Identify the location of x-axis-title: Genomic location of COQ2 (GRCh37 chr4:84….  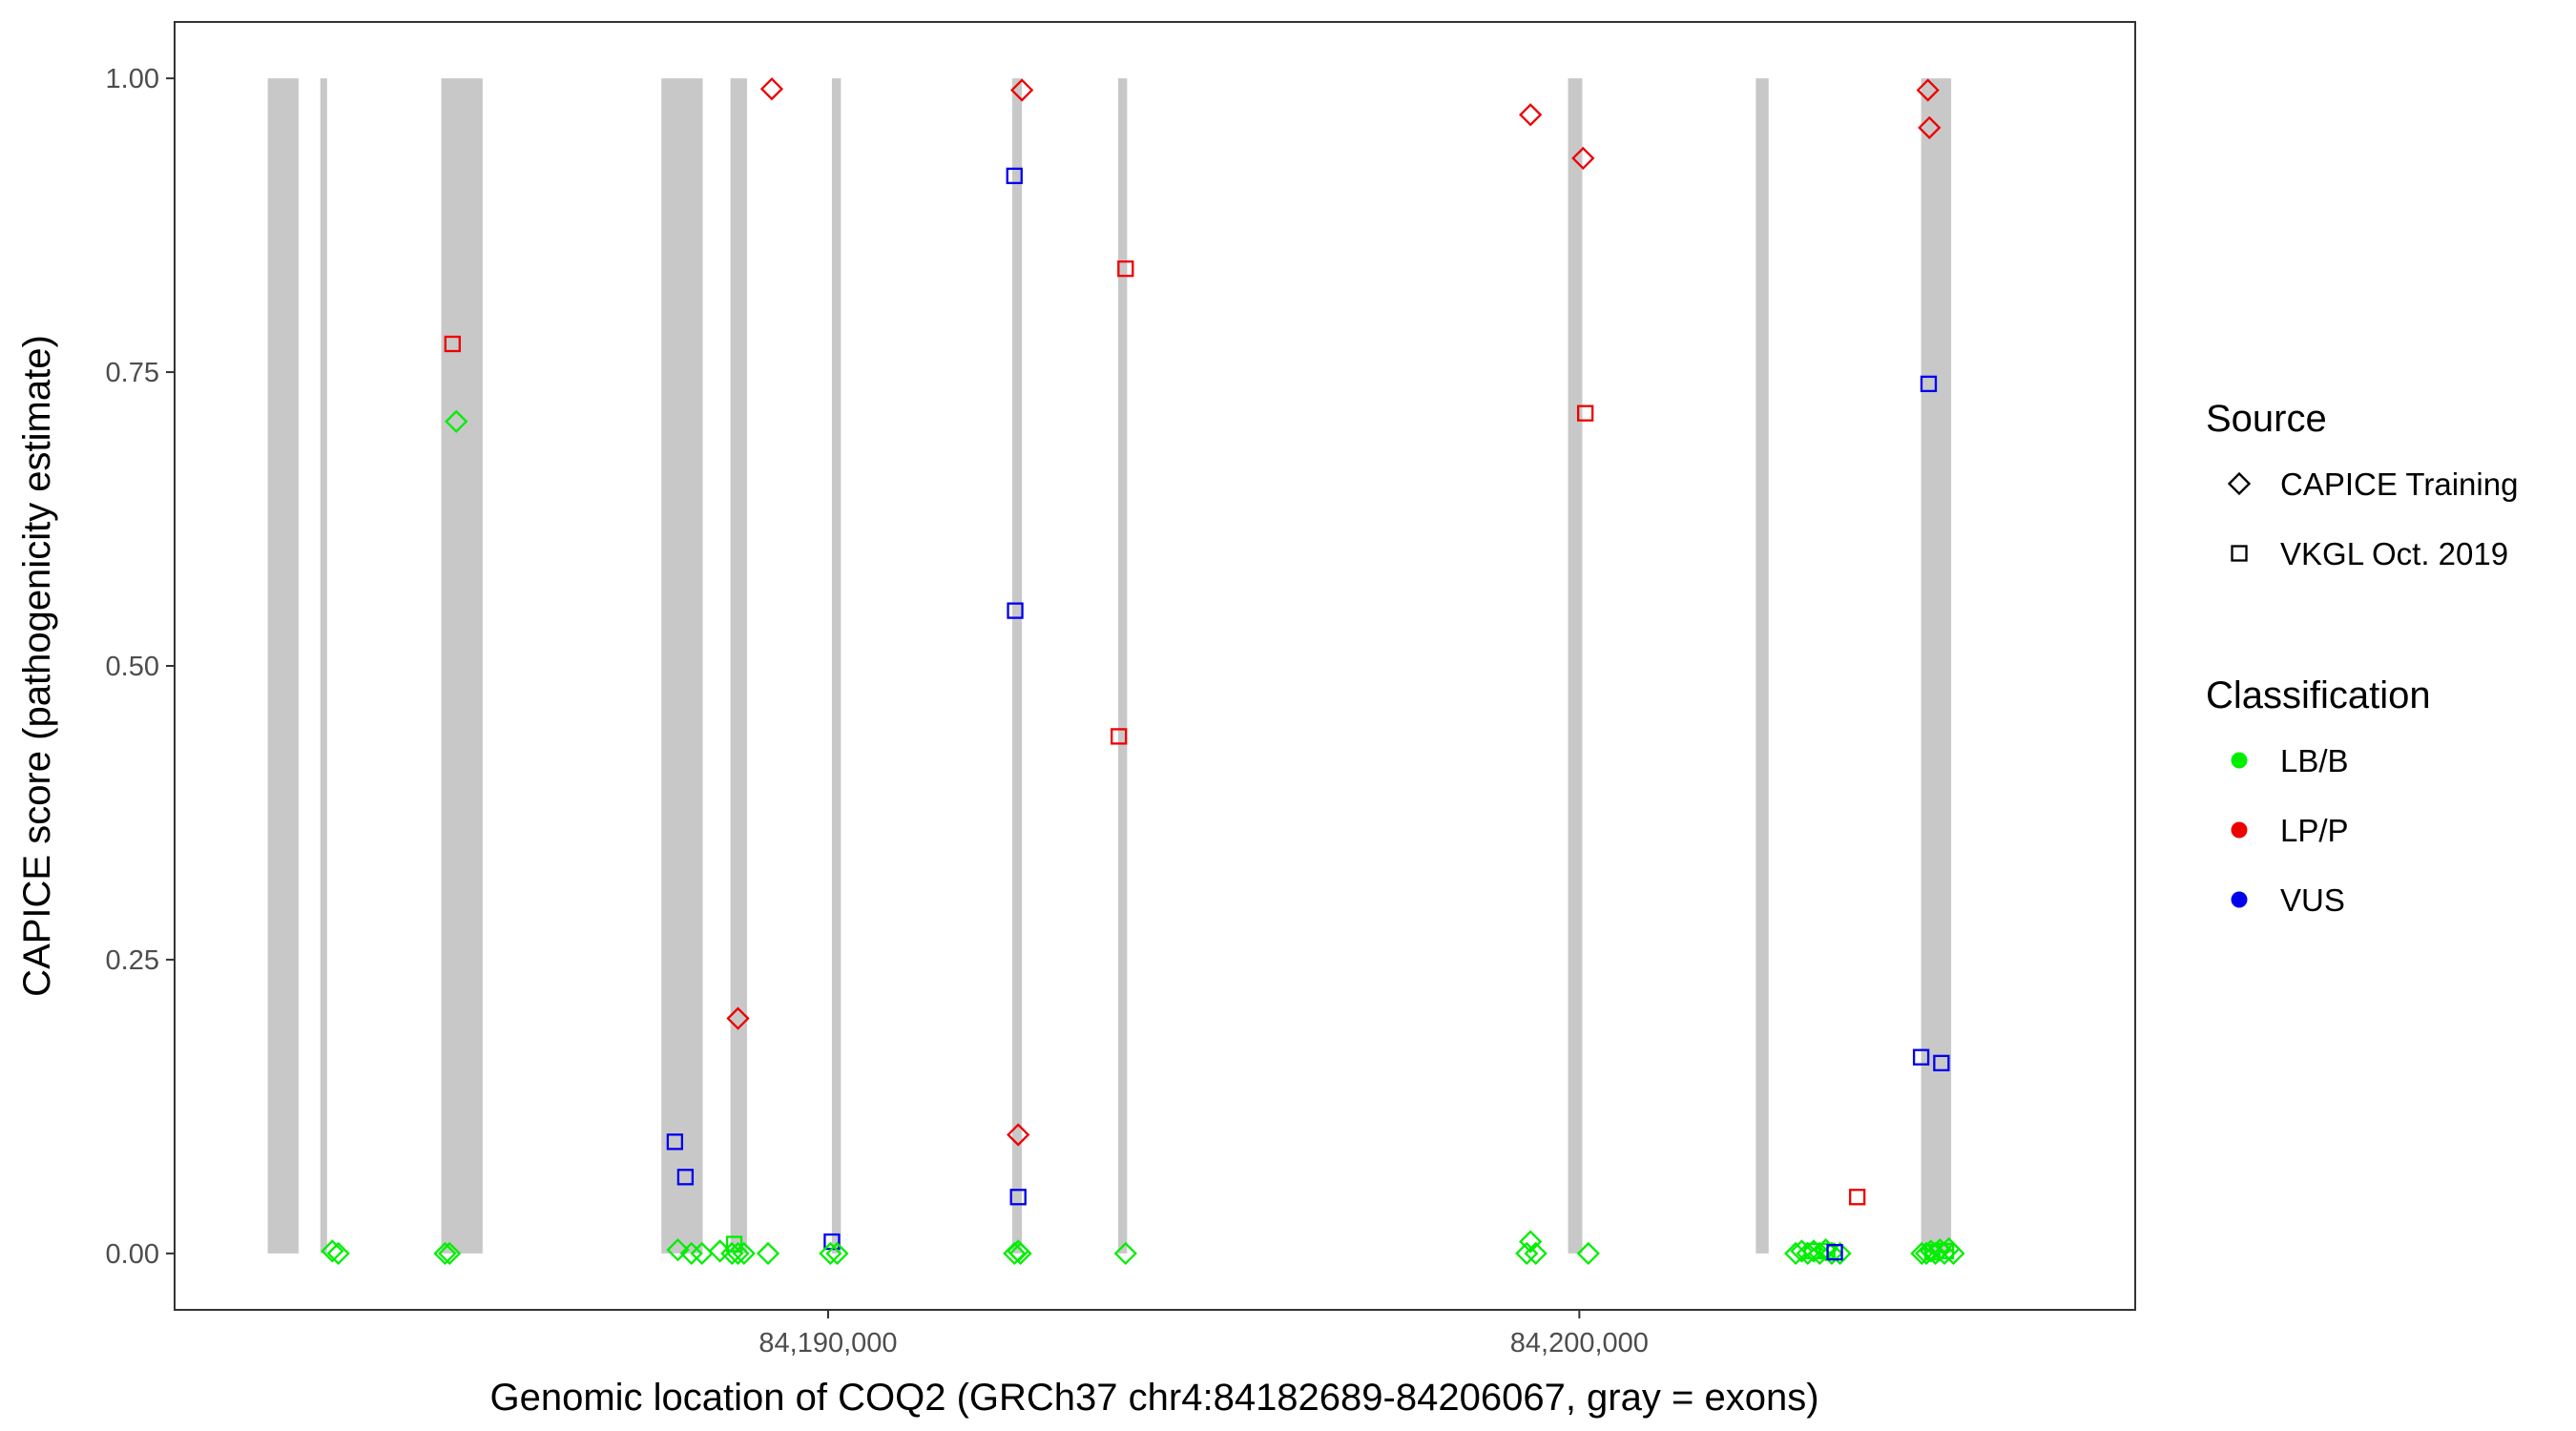
(1153, 1398).